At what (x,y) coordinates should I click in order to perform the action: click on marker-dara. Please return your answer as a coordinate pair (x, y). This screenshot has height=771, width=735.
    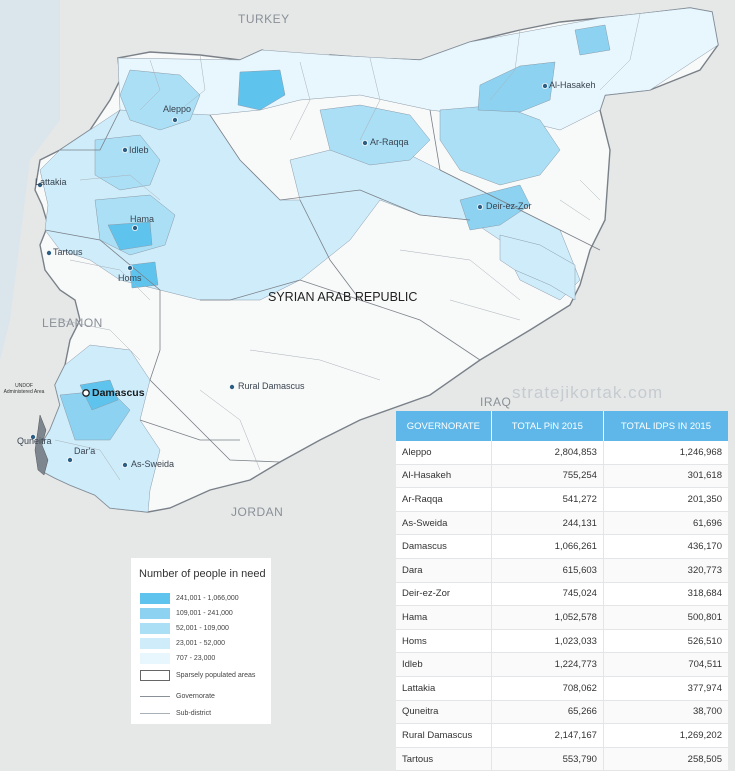
    Looking at the image, I should click on (70, 459).